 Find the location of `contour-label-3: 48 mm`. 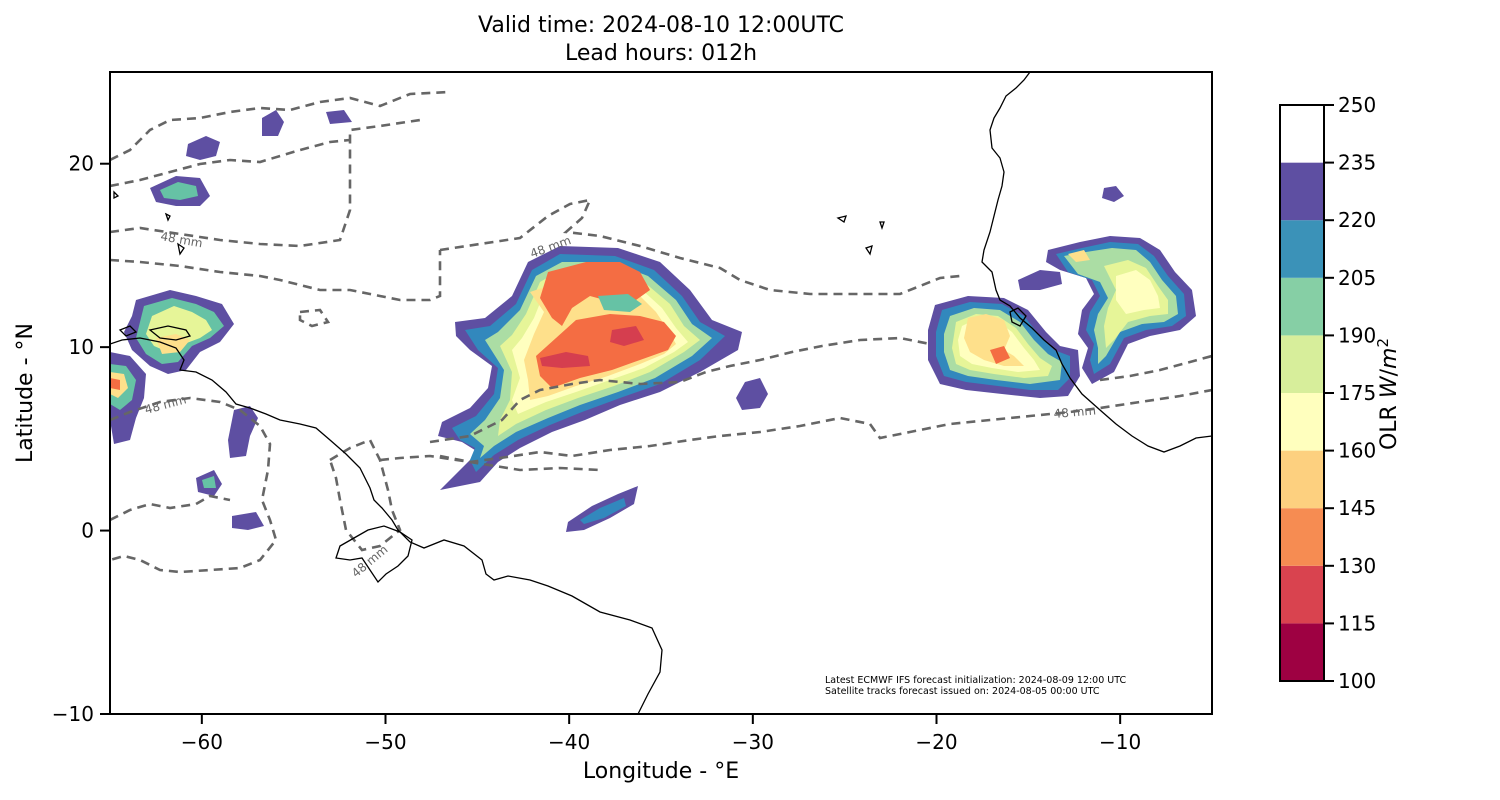

contour-label-3: 48 mm is located at coordinates (1075, 412).